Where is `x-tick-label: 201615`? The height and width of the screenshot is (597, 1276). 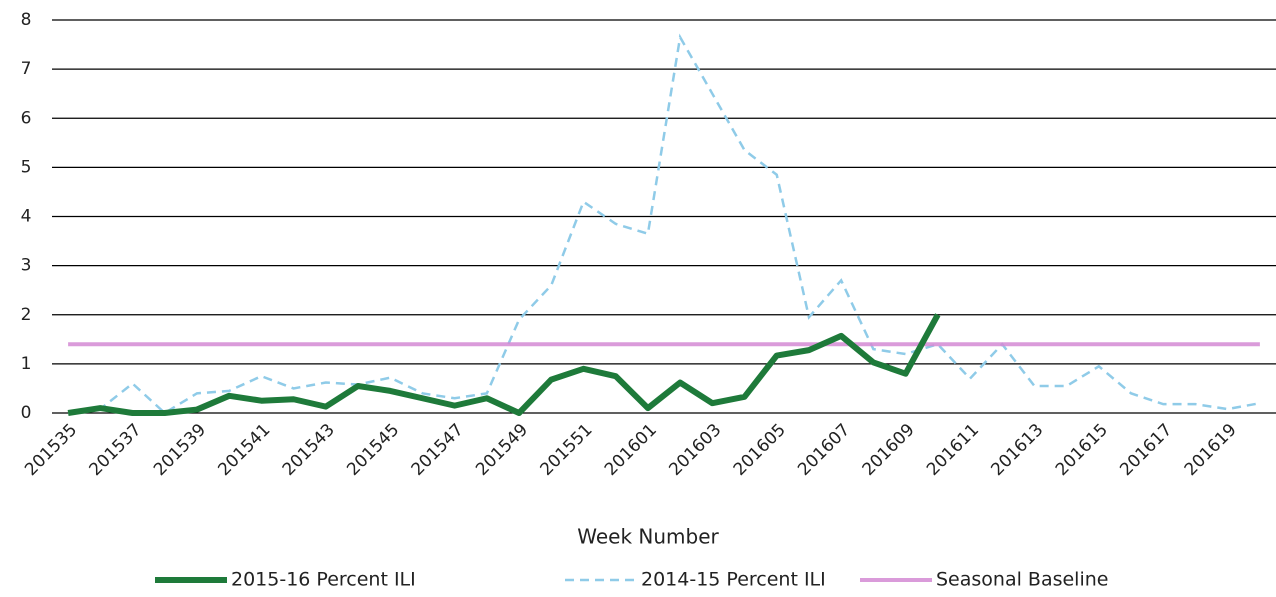 x-tick-label: 201615 is located at coordinates (1082, 450).